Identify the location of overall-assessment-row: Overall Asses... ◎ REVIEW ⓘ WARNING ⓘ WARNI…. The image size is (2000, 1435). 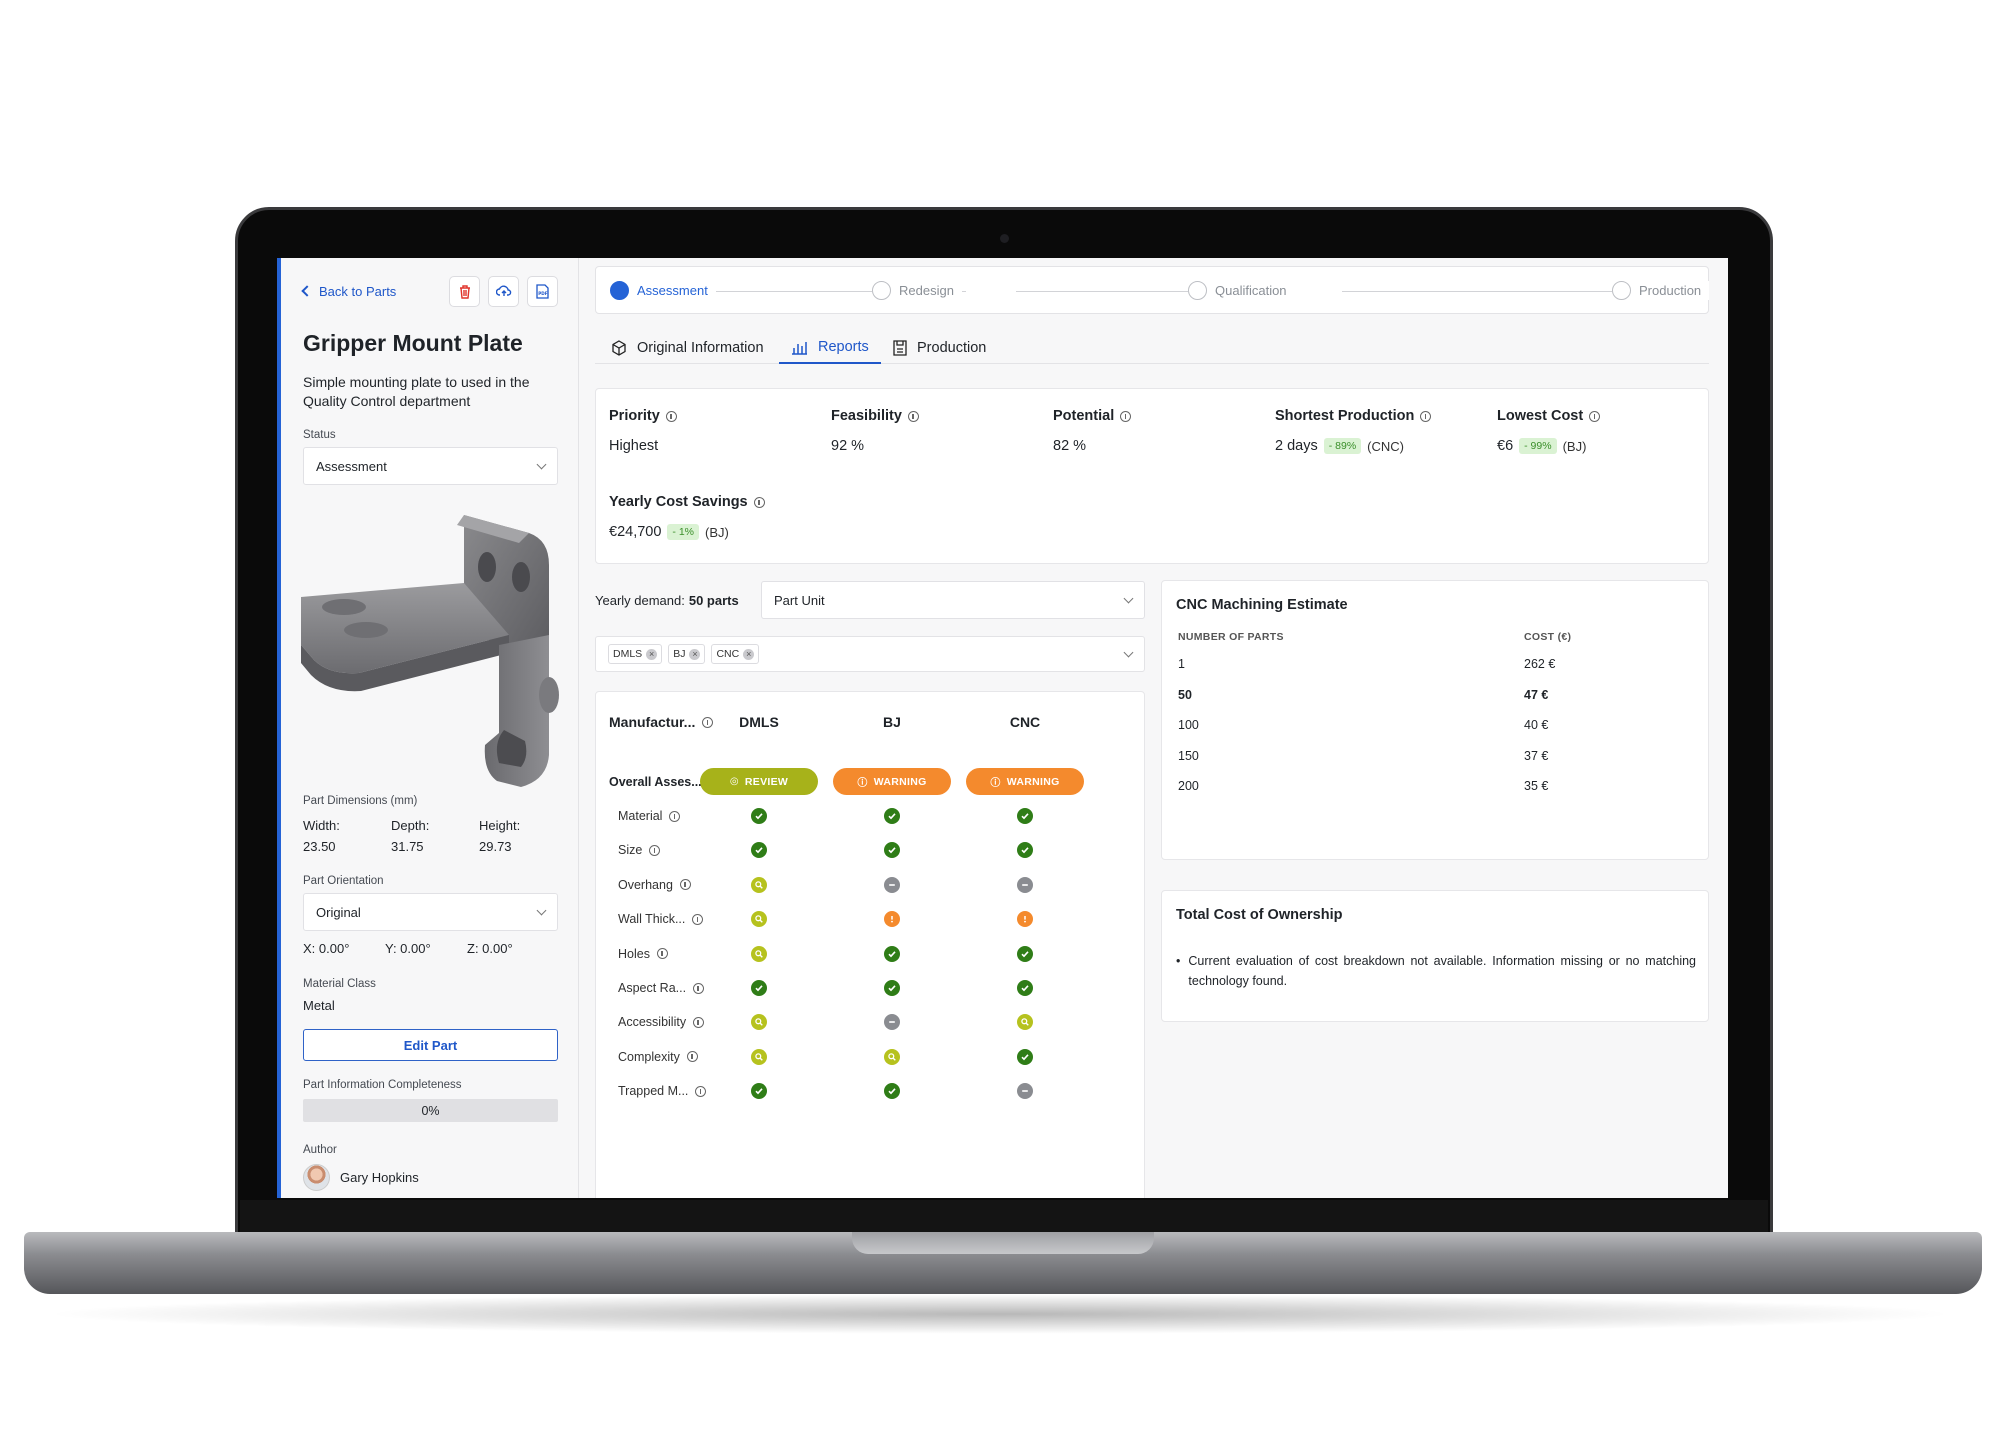
(871, 782).